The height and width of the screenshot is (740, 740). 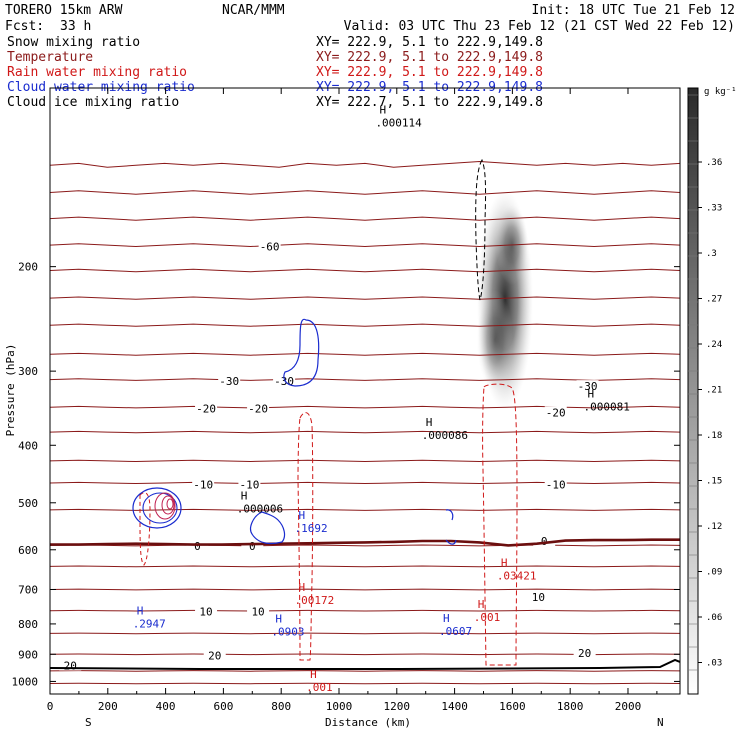 I want to click on y-axis-label: Pressure (hPa), so click(x=10, y=390).